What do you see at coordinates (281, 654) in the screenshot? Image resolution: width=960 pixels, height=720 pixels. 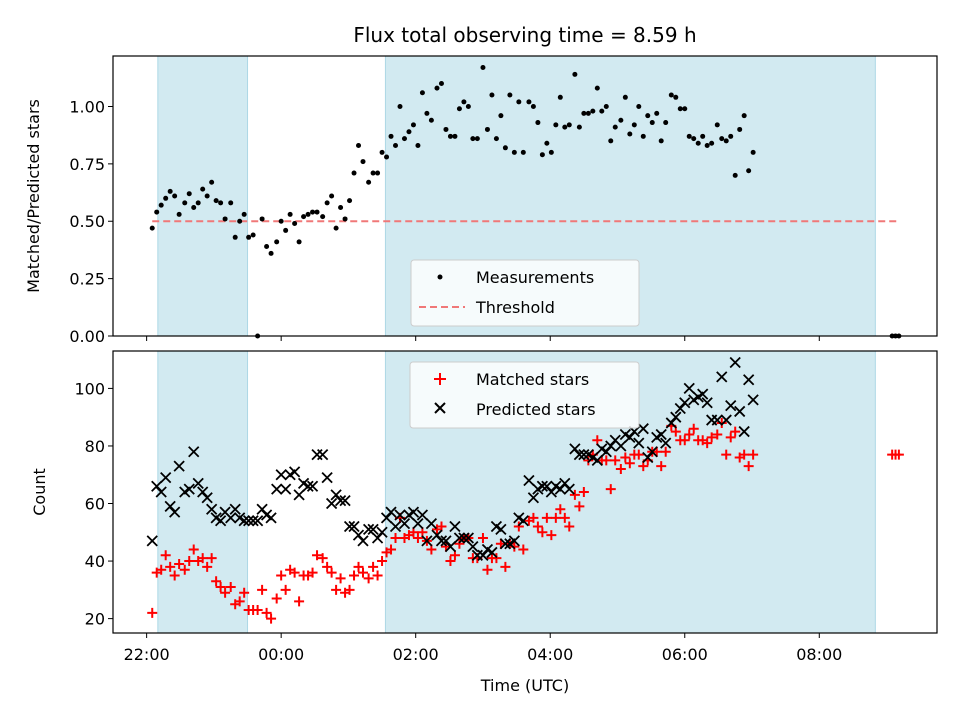 I see `bottom-x-tick-label-1: 00:00` at bounding box center [281, 654].